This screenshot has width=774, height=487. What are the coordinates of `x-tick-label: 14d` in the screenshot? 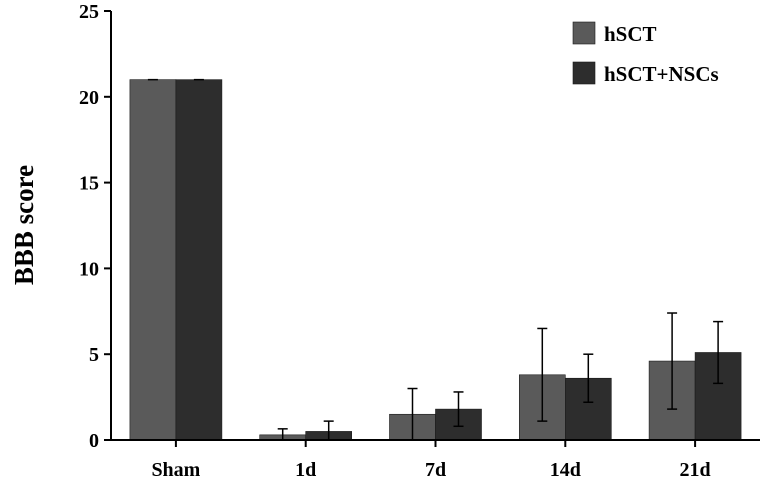 It's located at (565, 470).